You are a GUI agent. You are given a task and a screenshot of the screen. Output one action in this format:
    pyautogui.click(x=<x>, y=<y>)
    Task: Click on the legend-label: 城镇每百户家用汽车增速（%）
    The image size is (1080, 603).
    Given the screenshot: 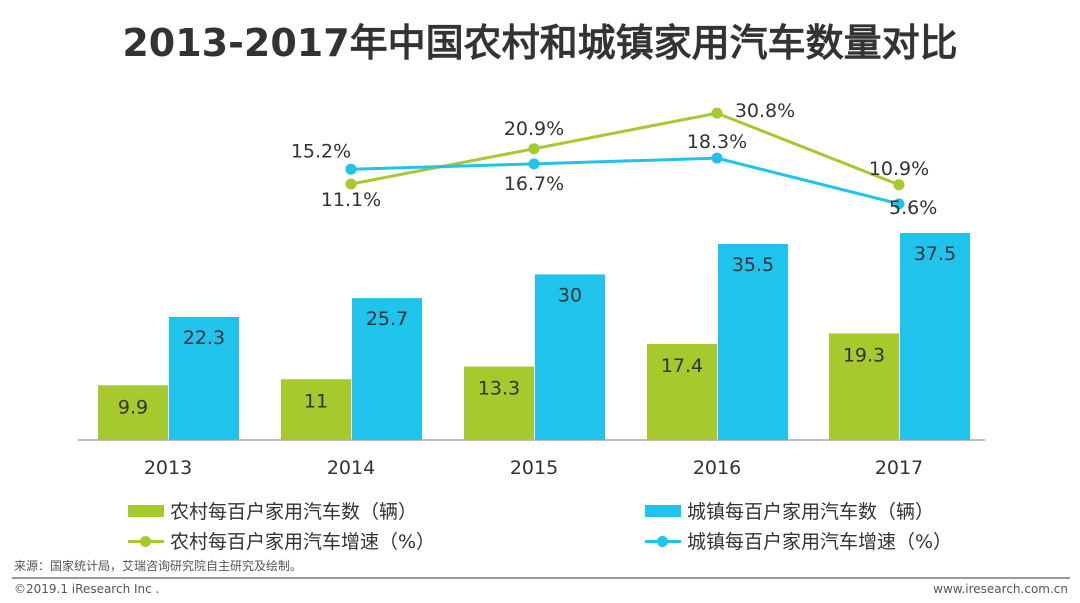 What is the action you would take?
    pyautogui.click(x=820, y=542)
    